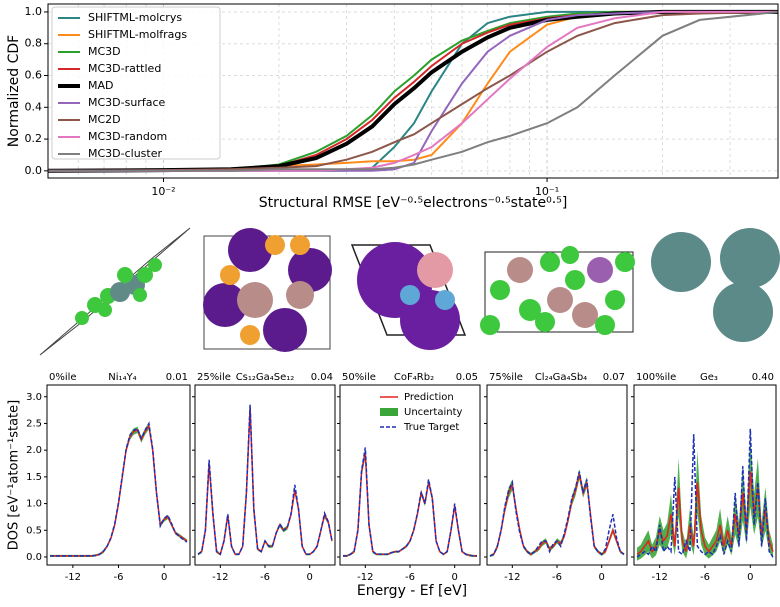  What do you see at coordinates (359, 377) in the screenshot?
I see `panel-percentile: 50%ile` at bounding box center [359, 377].